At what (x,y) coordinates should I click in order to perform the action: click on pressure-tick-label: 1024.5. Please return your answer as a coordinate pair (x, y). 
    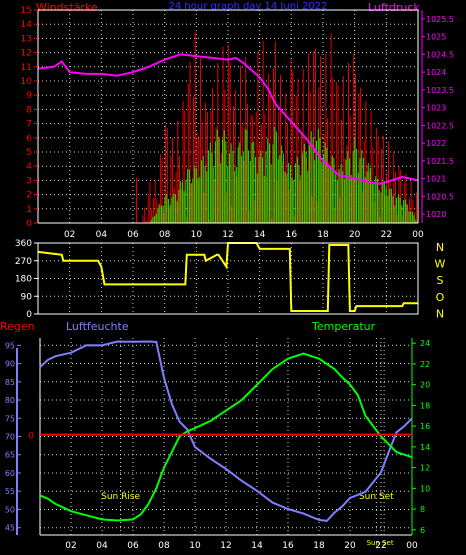
    Looking at the image, I should click on (440, 54).